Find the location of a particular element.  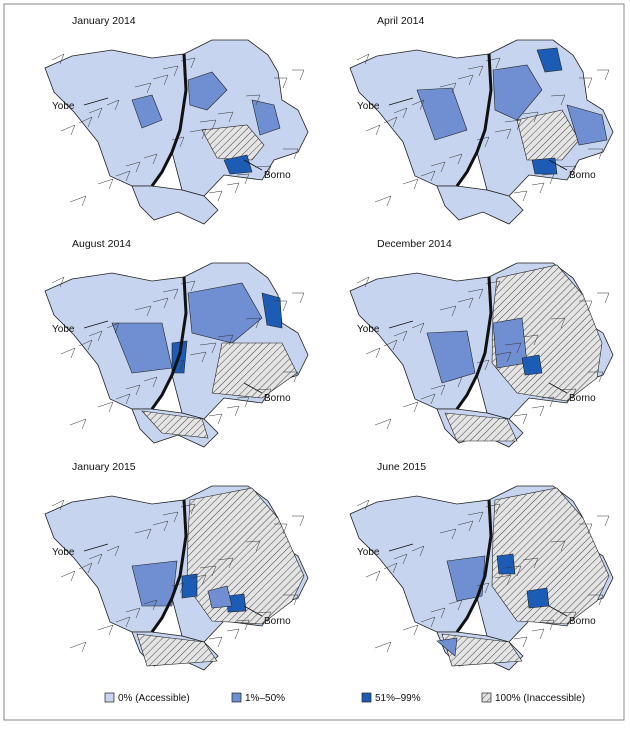

panel-title: August 2014 is located at coordinates (101, 244).